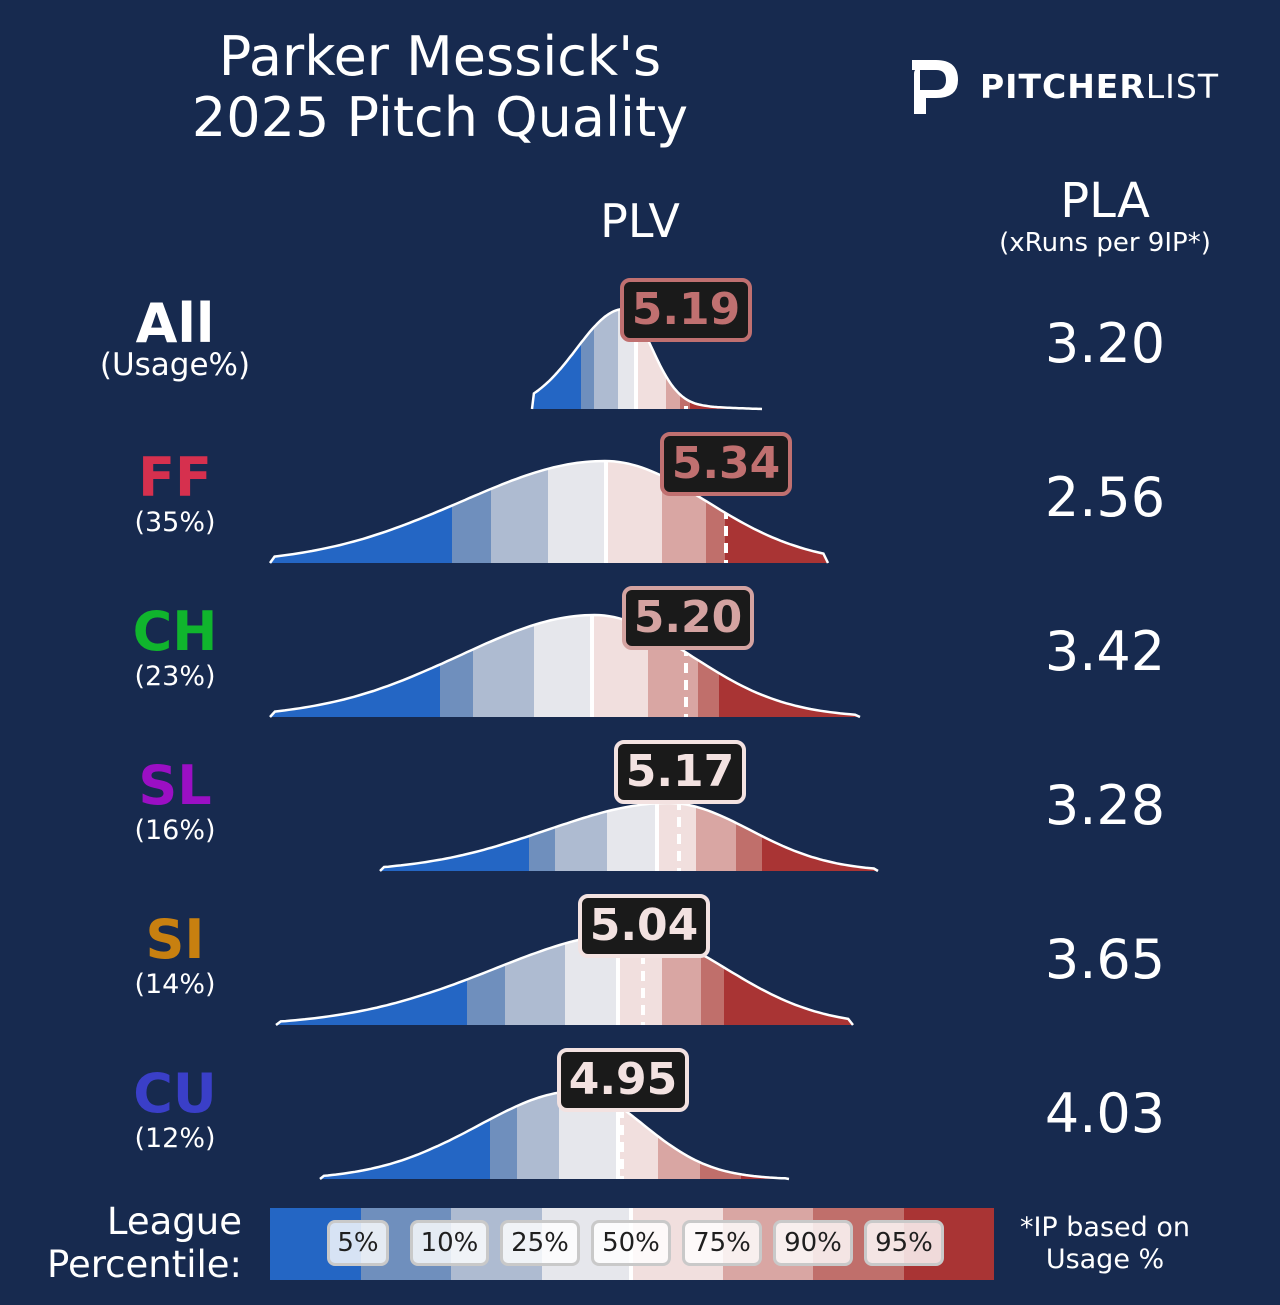 The width and height of the screenshot is (1280, 1305). What do you see at coordinates (175, 477) in the screenshot?
I see `pitch-name: FF` at bounding box center [175, 477].